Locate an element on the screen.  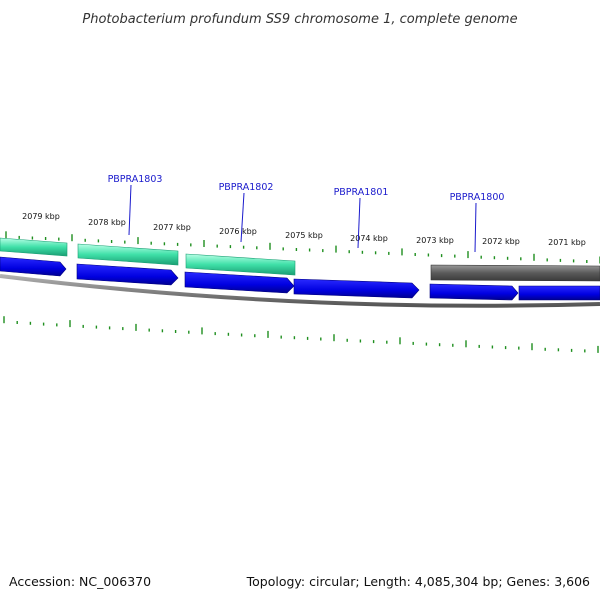
reverse-strand-track is located at coordinates (300, 278).